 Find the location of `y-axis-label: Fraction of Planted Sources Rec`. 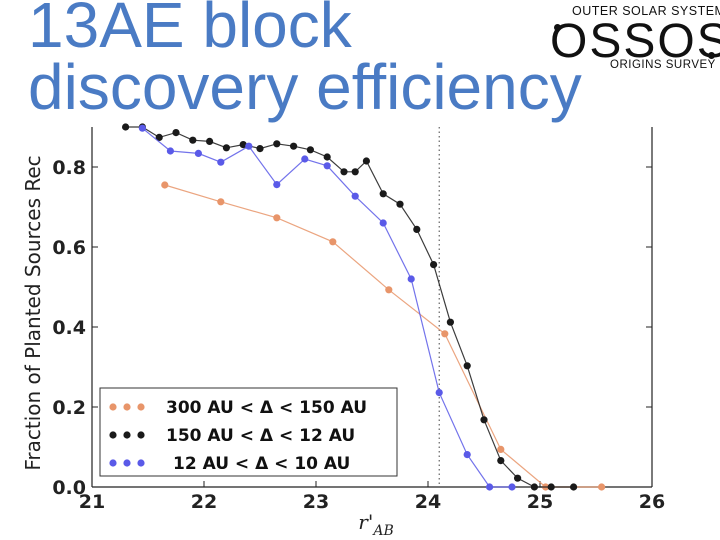

y-axis-label: Fraction of Planted Sources Rec is located at coordinates (33, 312).